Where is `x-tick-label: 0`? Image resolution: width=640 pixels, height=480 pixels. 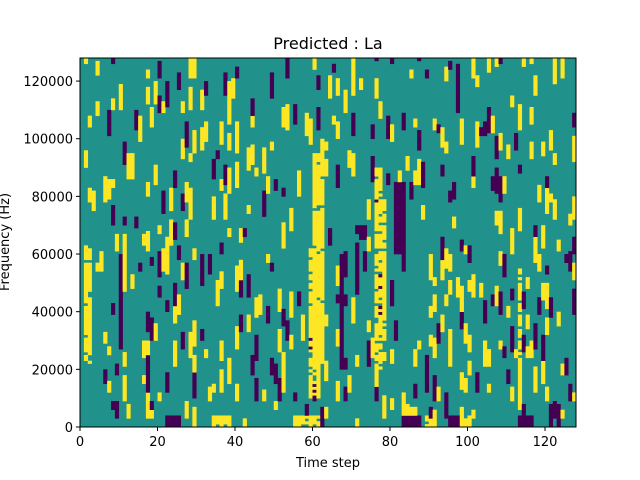
x-tick-label: 0 is located at coordinates (80, 442).